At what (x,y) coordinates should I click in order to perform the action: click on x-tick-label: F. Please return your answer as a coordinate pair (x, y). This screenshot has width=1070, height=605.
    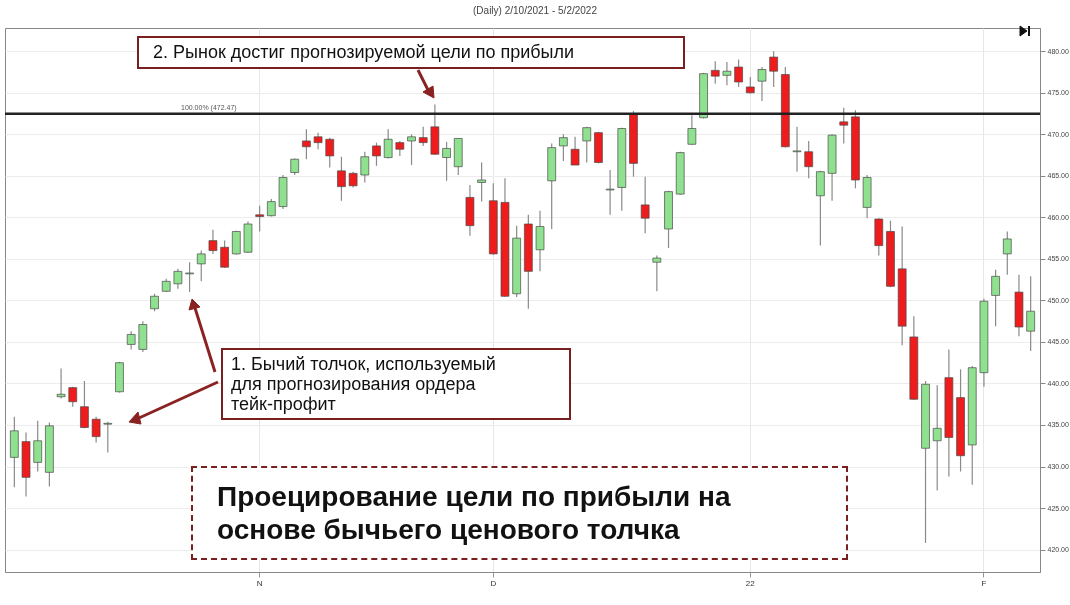
    Looking at the image, I should click on (984, 583).